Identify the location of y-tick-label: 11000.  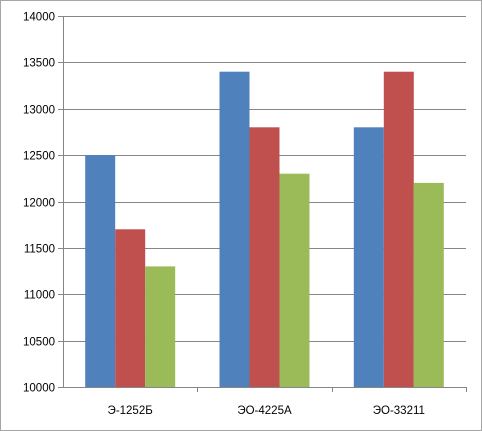
(39, 296).